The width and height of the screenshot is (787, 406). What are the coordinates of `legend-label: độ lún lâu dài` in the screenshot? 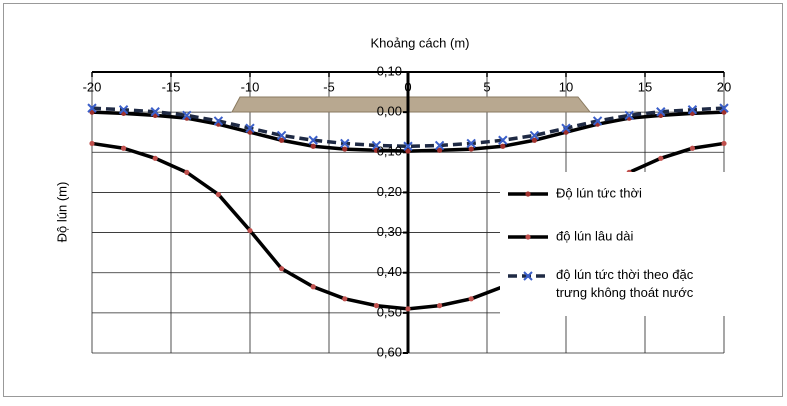 It's located at (594, 235).